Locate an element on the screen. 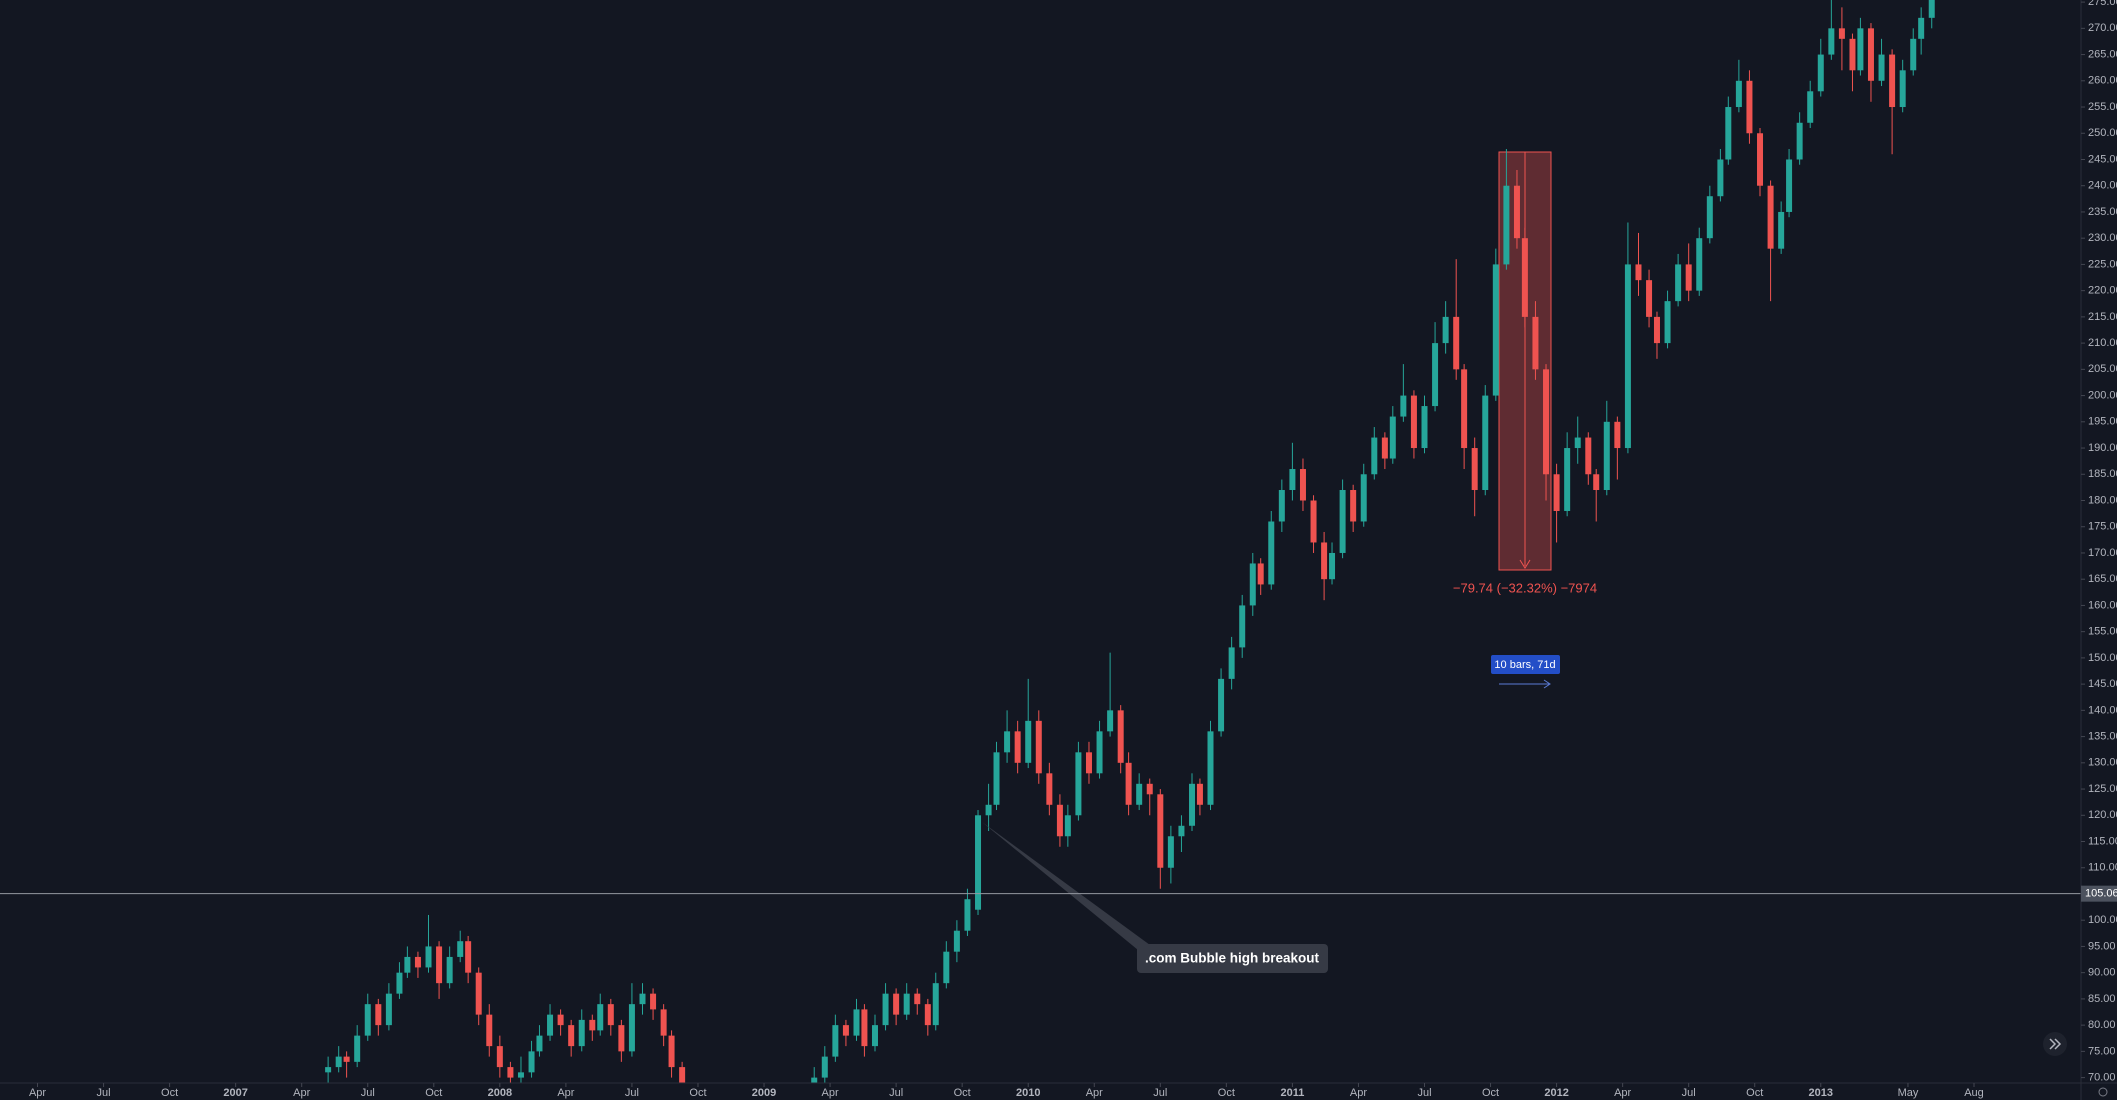 This screenshot has height=1100, width=2117. y-tick-label: 175.00 is located at coordinates (2102, 527).